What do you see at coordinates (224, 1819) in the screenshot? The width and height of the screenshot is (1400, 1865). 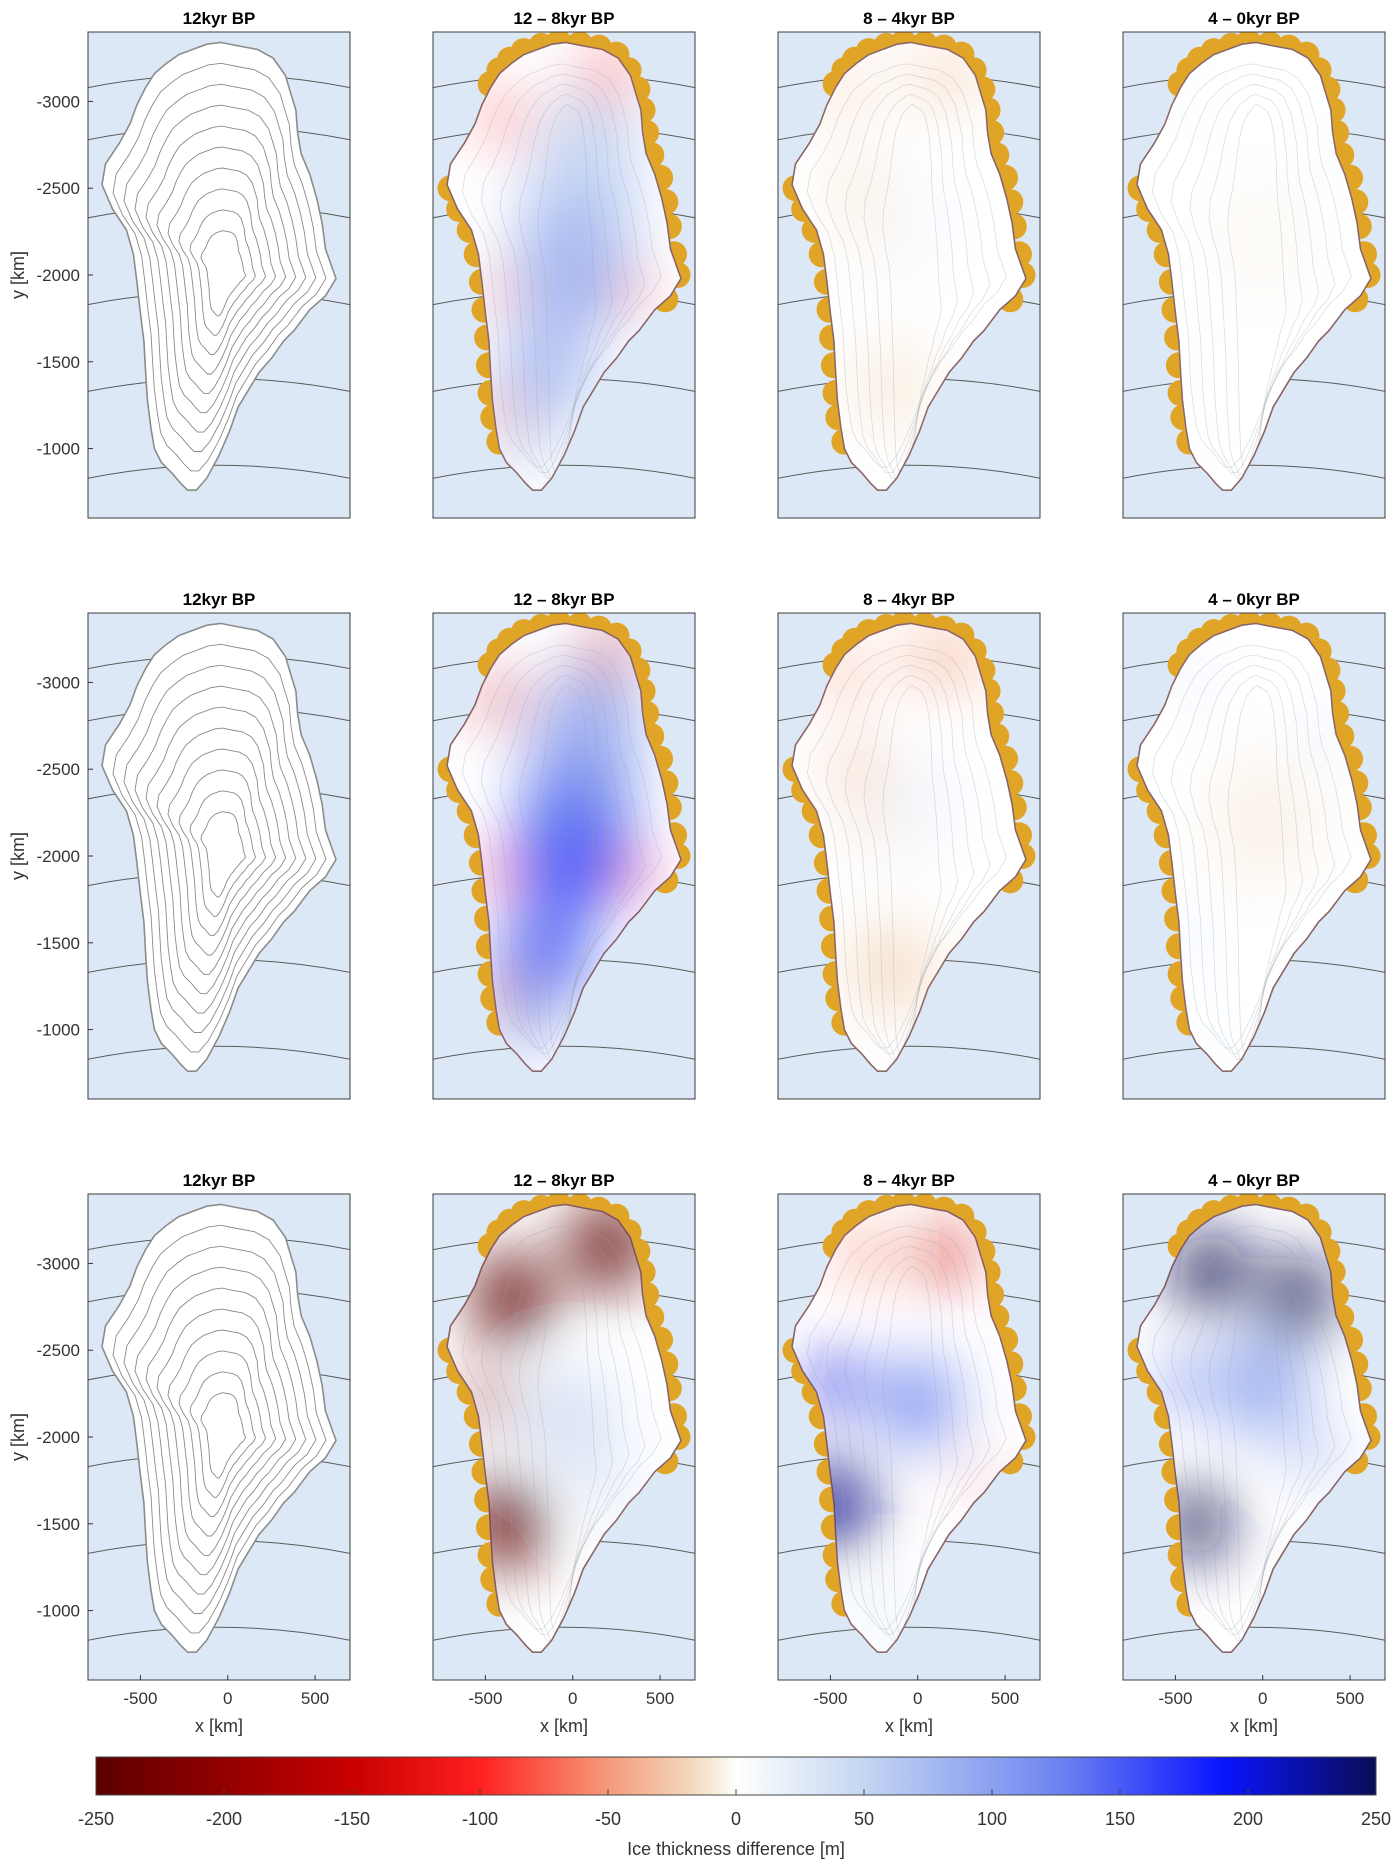 I see `colorbar-tick-label: -200` at bounding box center [224, 1819].